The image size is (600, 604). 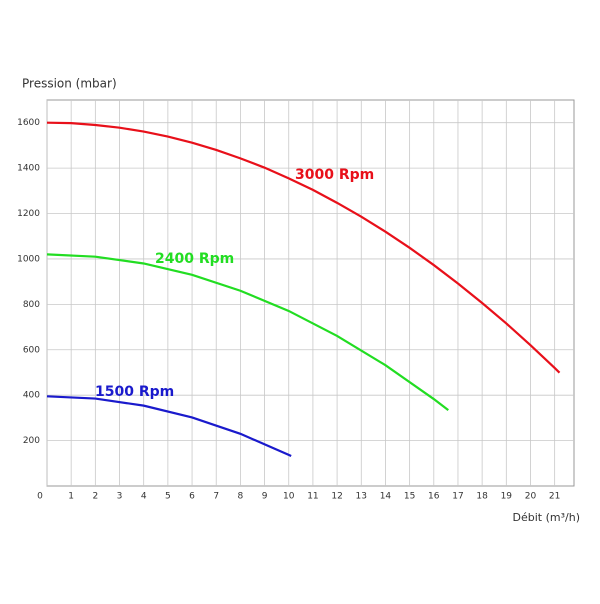 I want to click on series-line, so click(x=169, y=426).